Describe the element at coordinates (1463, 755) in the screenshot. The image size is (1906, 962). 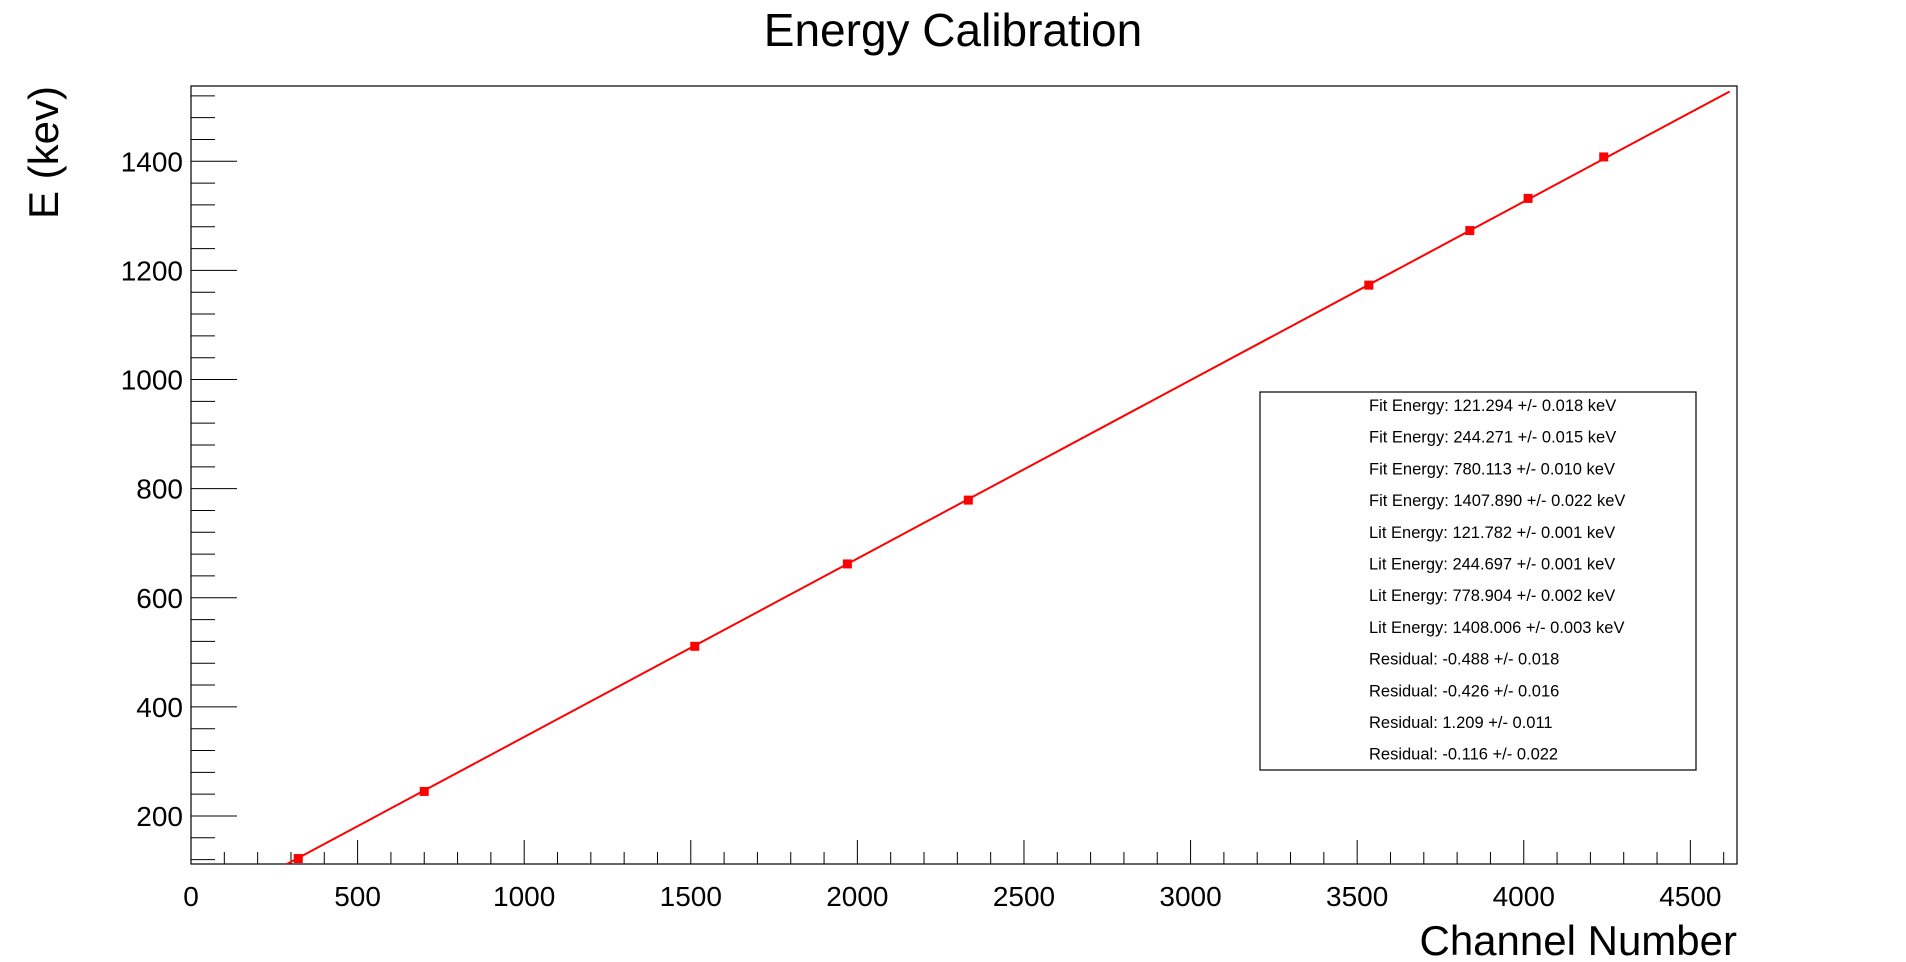
I see `legend-entry: Residual: -0.116 +/- 0.022` at that location.